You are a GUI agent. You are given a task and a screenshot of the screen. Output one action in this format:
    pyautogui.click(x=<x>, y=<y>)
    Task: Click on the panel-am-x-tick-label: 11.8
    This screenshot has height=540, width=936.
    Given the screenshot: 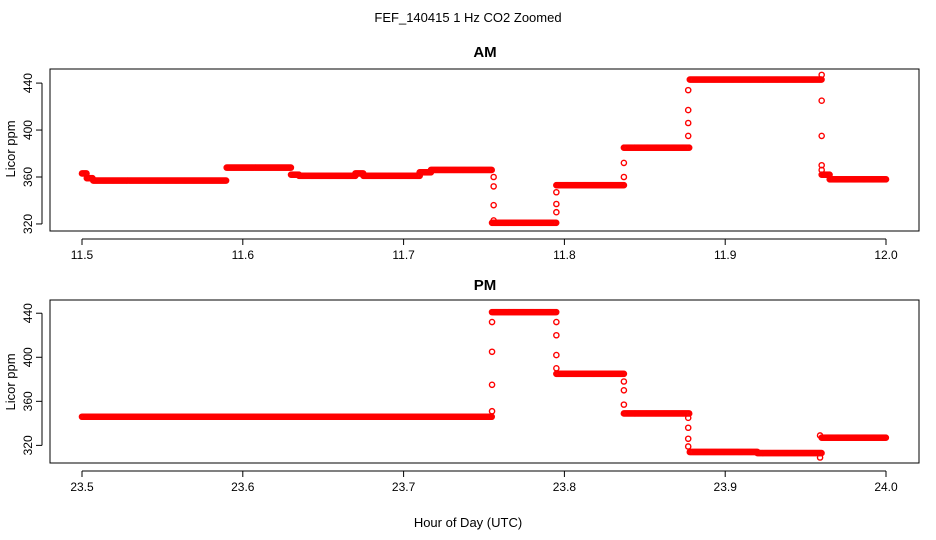 What is the action you would take?
    pyautogui.click(x=564, y=255)
    